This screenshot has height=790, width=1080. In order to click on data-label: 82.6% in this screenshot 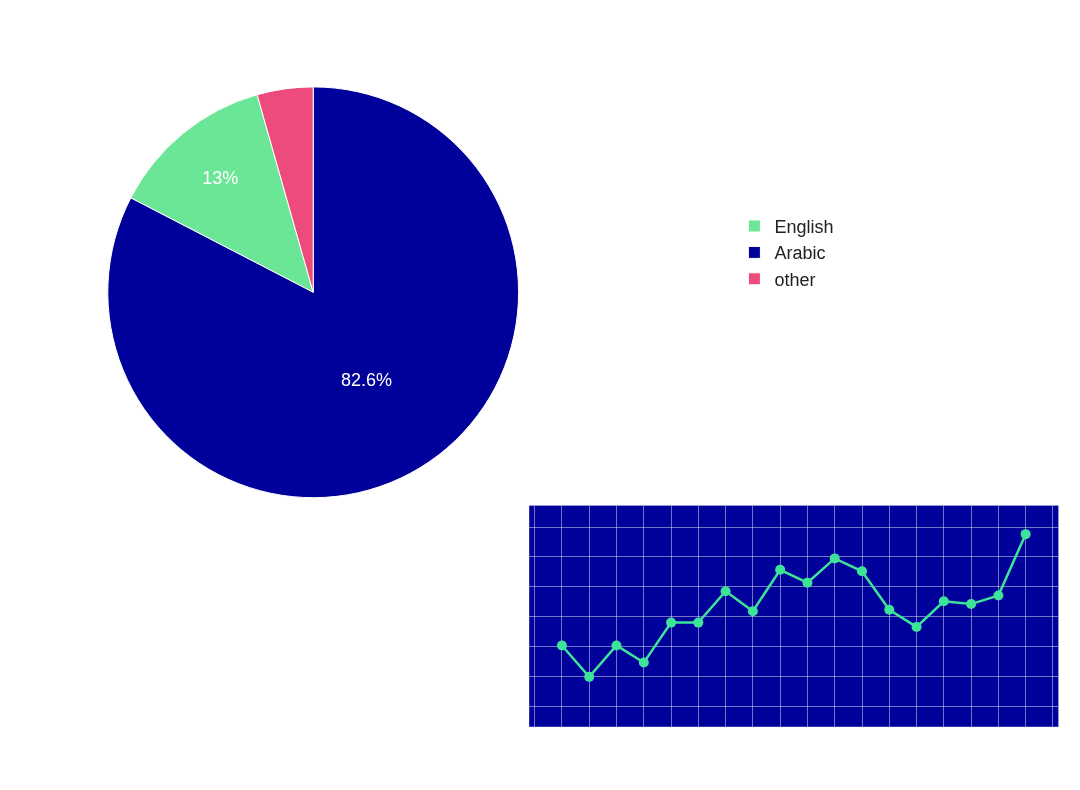, I will do `click(367, 380)`.